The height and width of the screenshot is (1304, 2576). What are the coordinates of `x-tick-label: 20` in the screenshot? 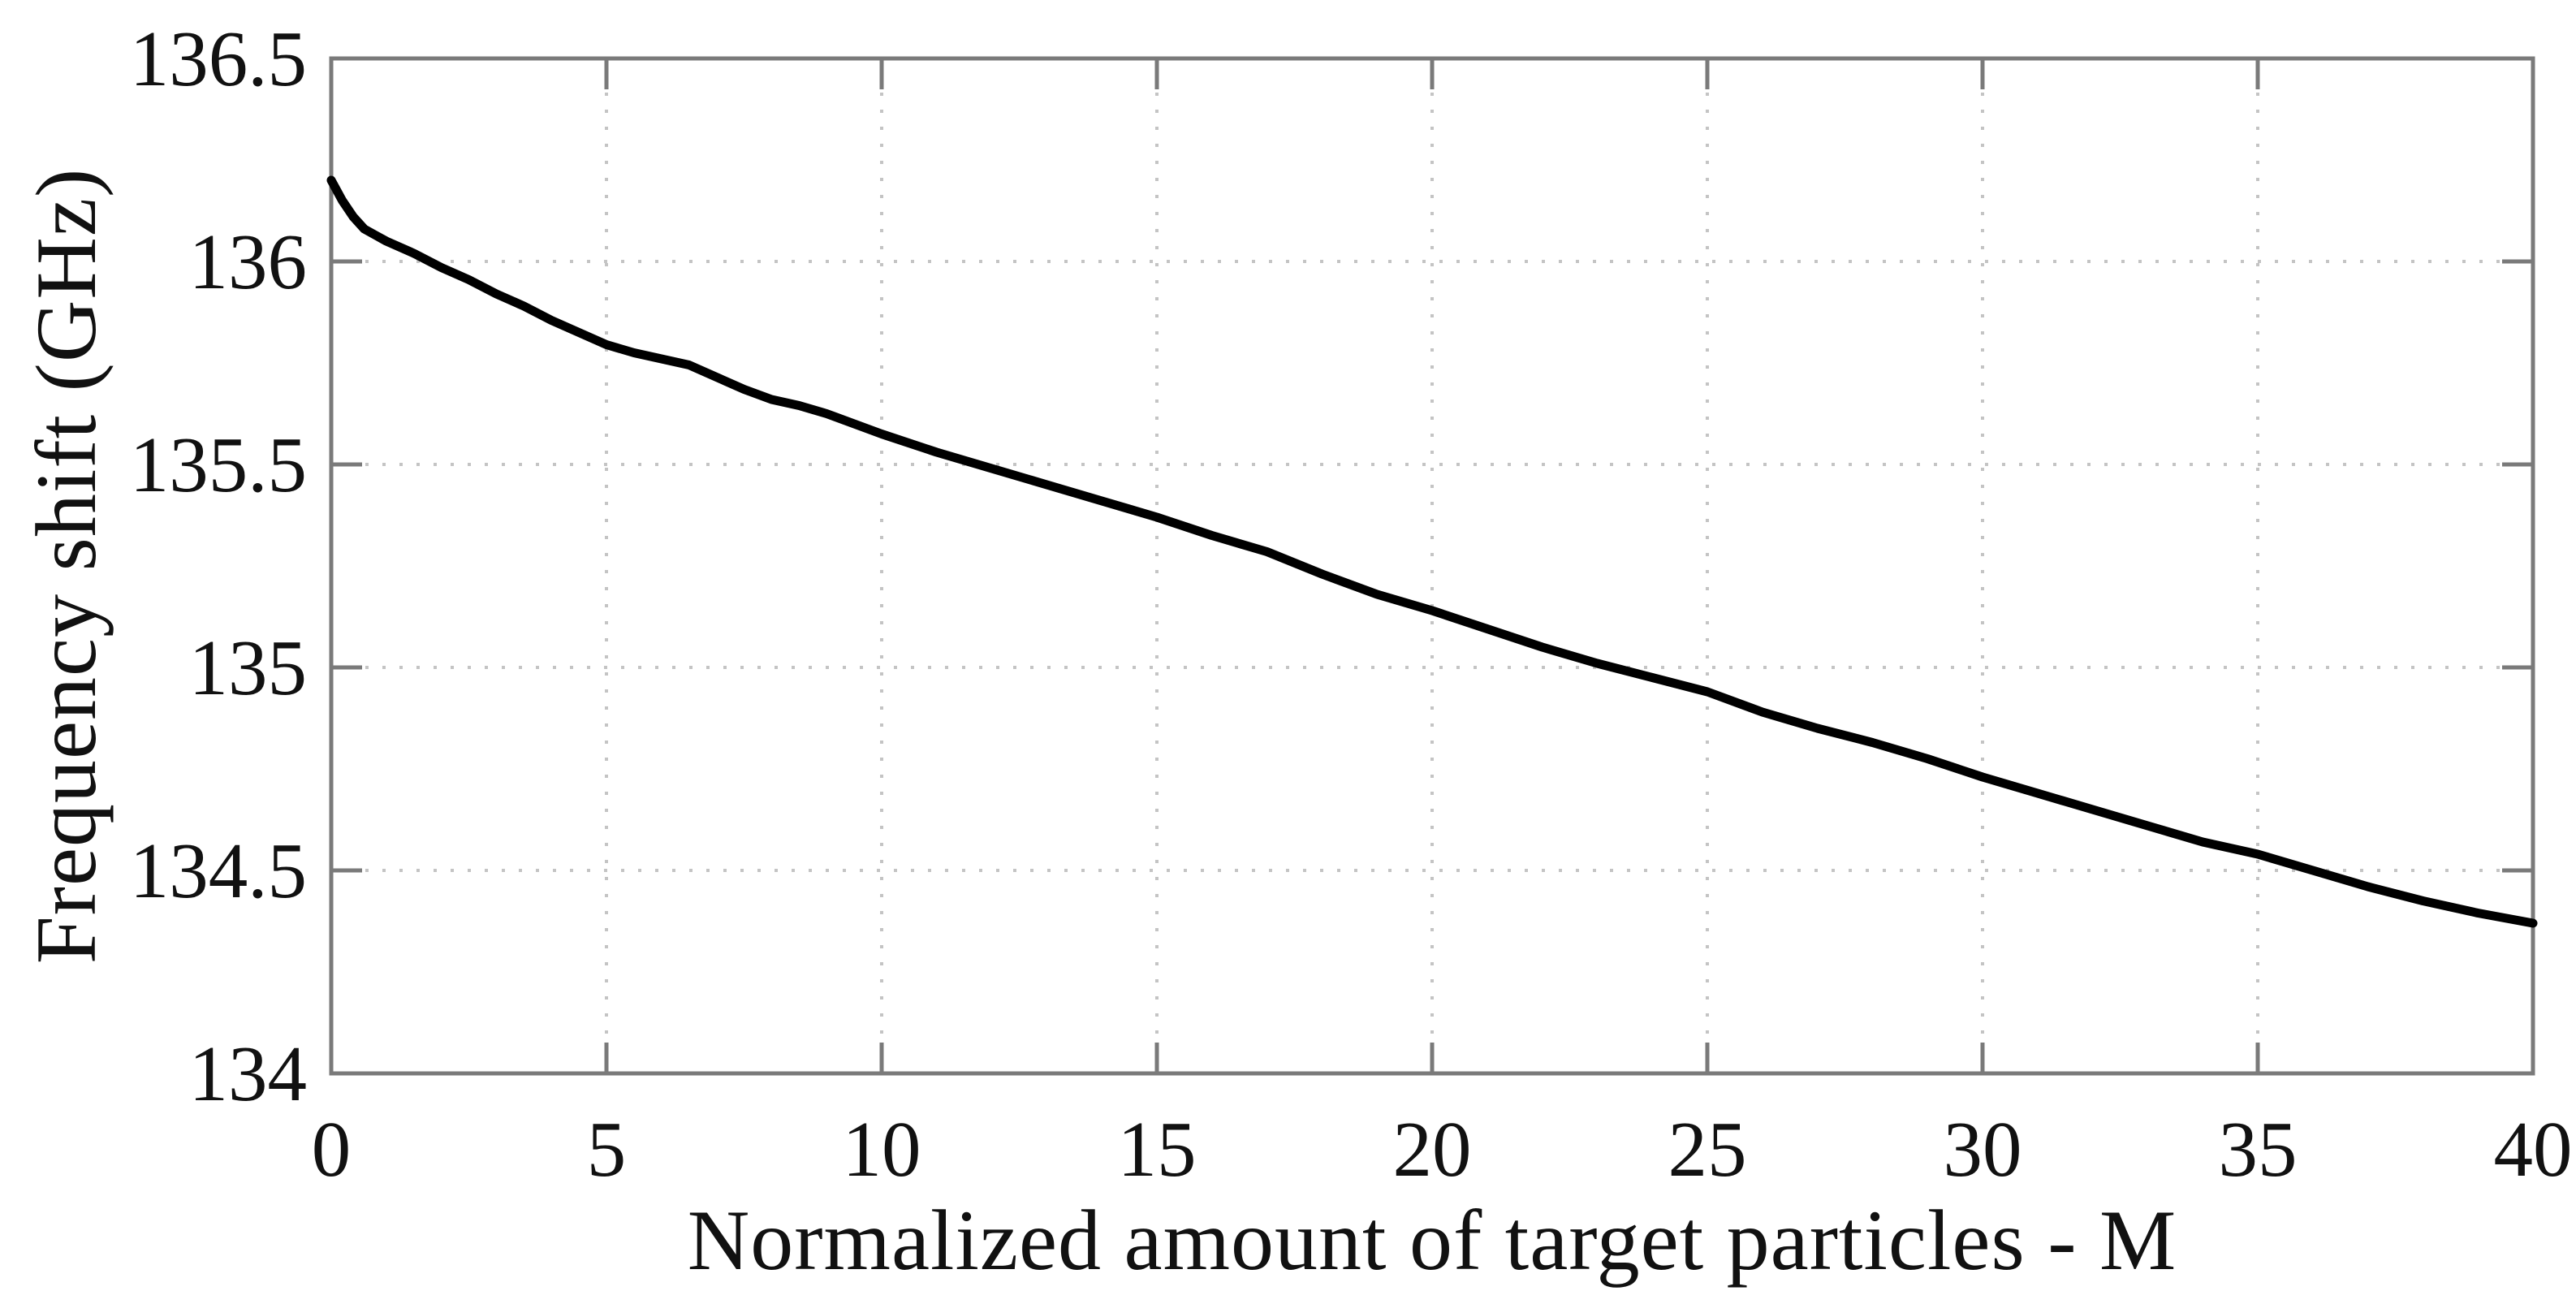 It's located at (1432, 1150).